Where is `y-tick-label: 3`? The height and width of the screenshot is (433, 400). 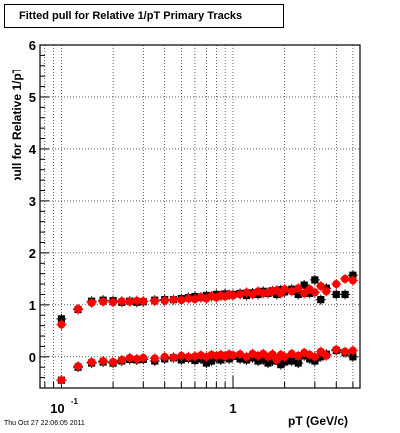 y-tick-label: 3 is located at coordinates (32, 201).